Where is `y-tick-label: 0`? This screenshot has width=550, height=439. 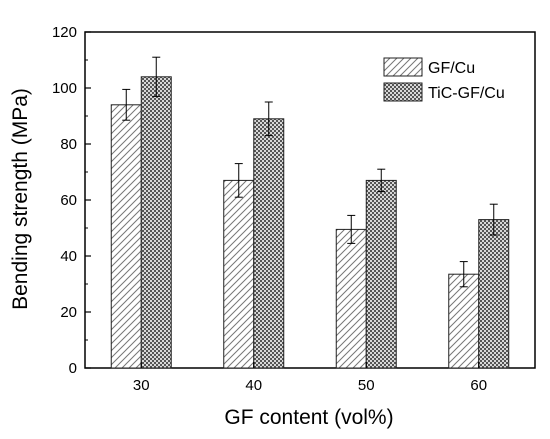
y-tick-label: 0 is located at coordinates (73, 368).